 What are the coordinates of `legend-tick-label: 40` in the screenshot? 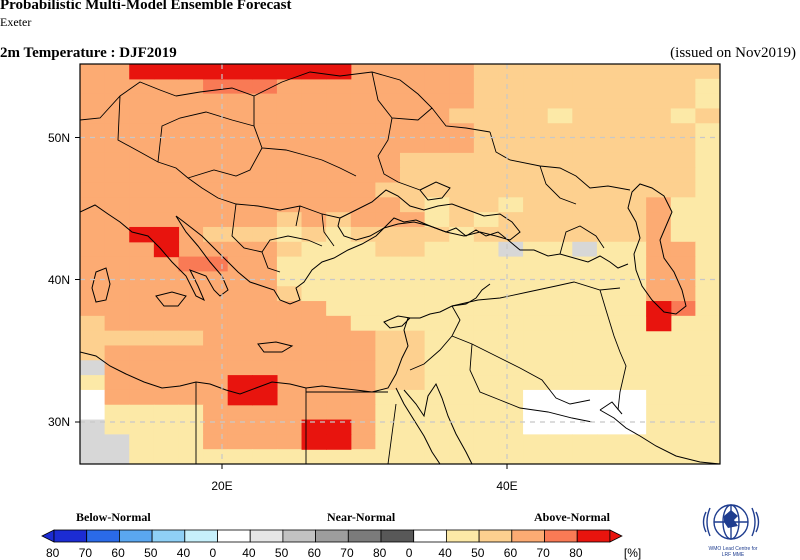 It's located at (249, 553).